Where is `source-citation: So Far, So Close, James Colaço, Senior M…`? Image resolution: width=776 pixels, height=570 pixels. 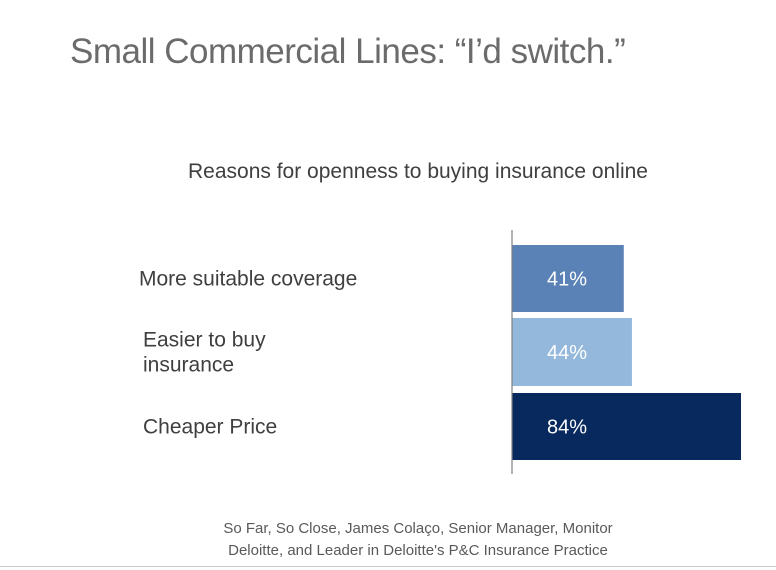 source-citation: So Far, So Close, James Colaço, Senior M… is located at coordinates (388, 540).